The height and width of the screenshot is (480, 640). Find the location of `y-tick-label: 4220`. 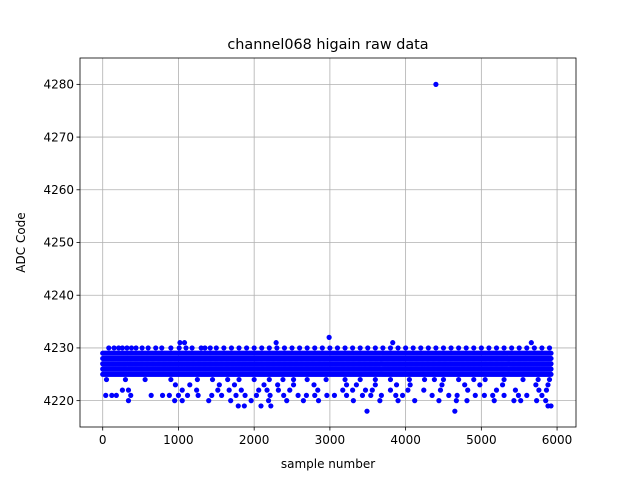

y-tick-label: 4220 is located at coordinates (58, 401).